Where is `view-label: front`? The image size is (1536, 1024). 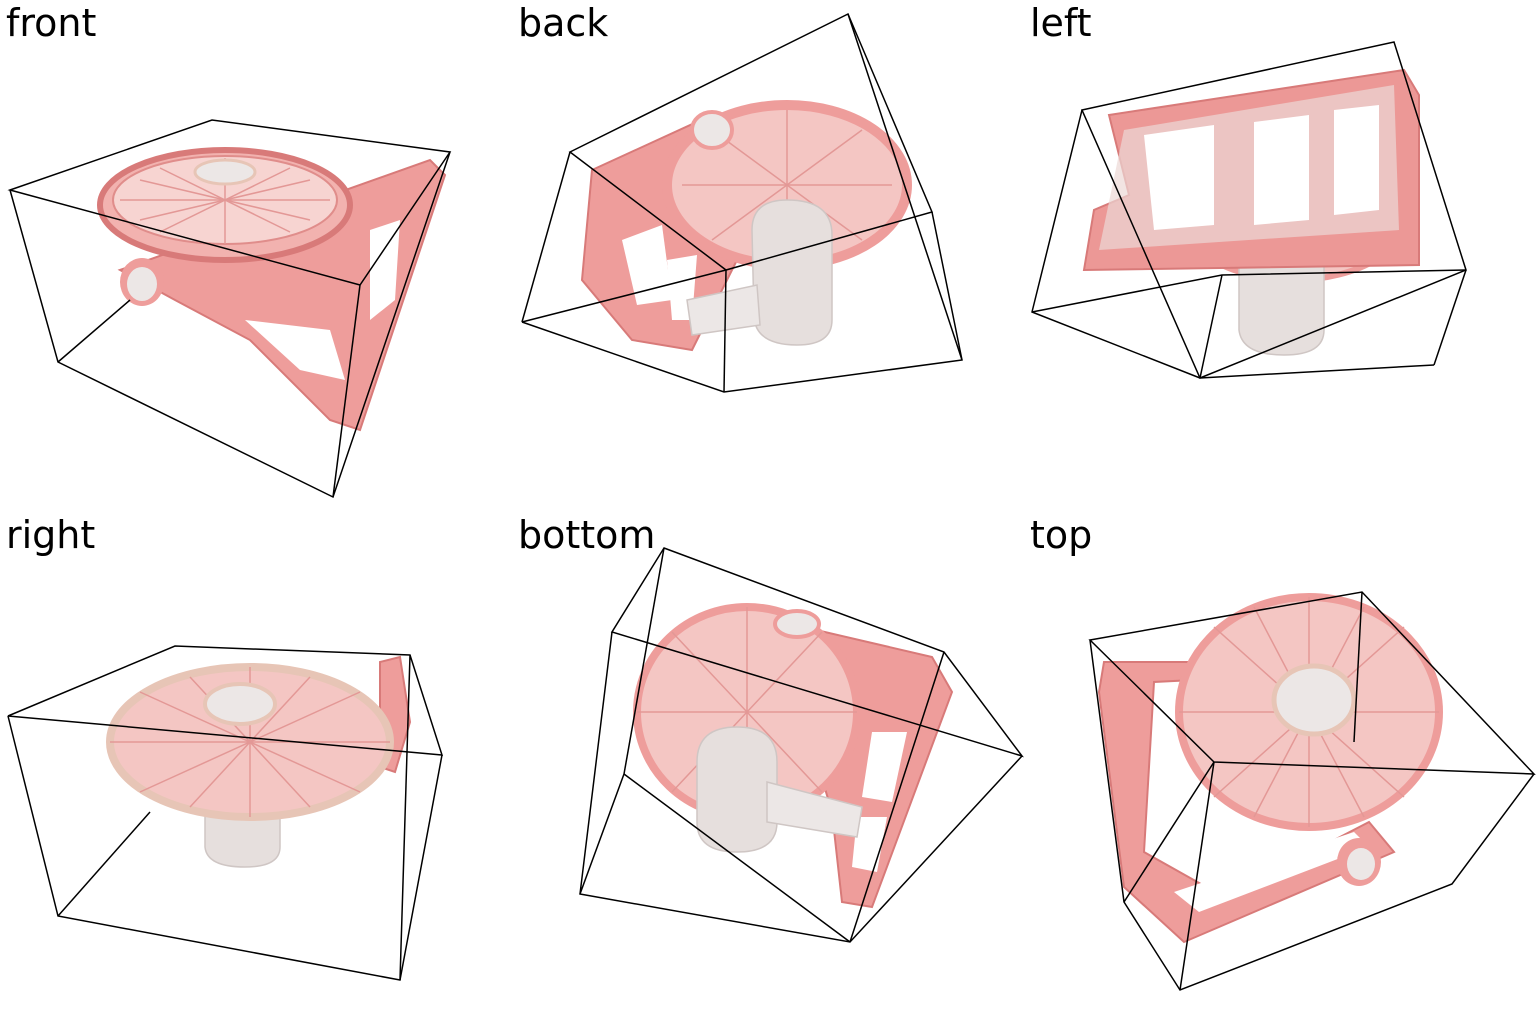
view-label: front is located at coordinates (51, 23).